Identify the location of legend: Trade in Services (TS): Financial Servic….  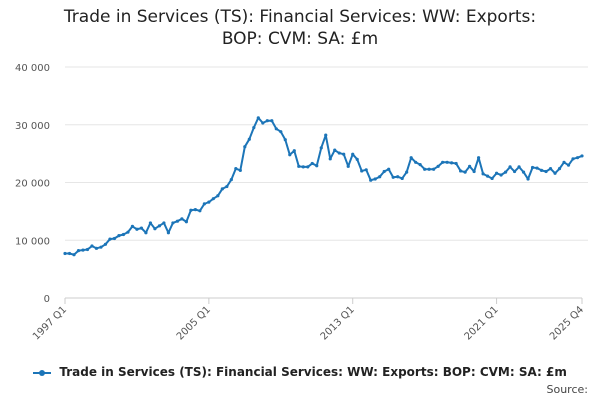
(300, 372).